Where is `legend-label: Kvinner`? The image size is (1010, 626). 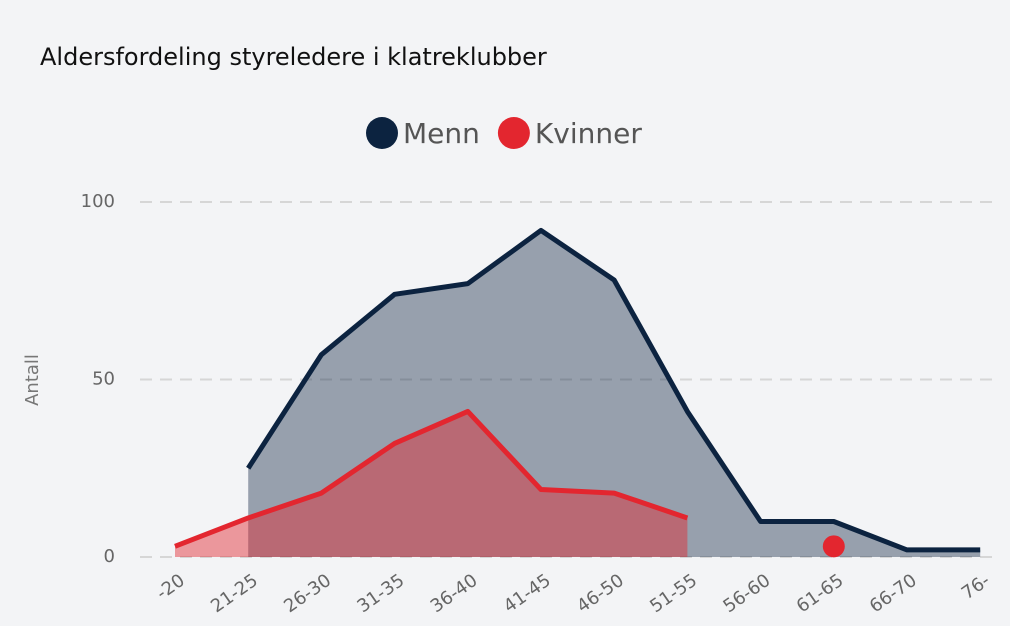 legend-label: Kvinner is located at coordinates (588, 133).